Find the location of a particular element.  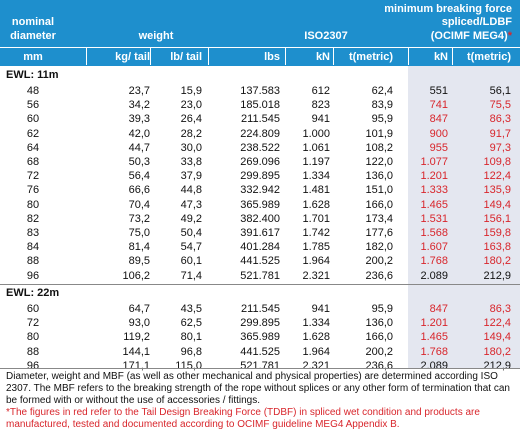

table-row: 80 70,4 47,3 365.989 1.628 166,0 1.465 149,4 is located at coordinates (260, 205).